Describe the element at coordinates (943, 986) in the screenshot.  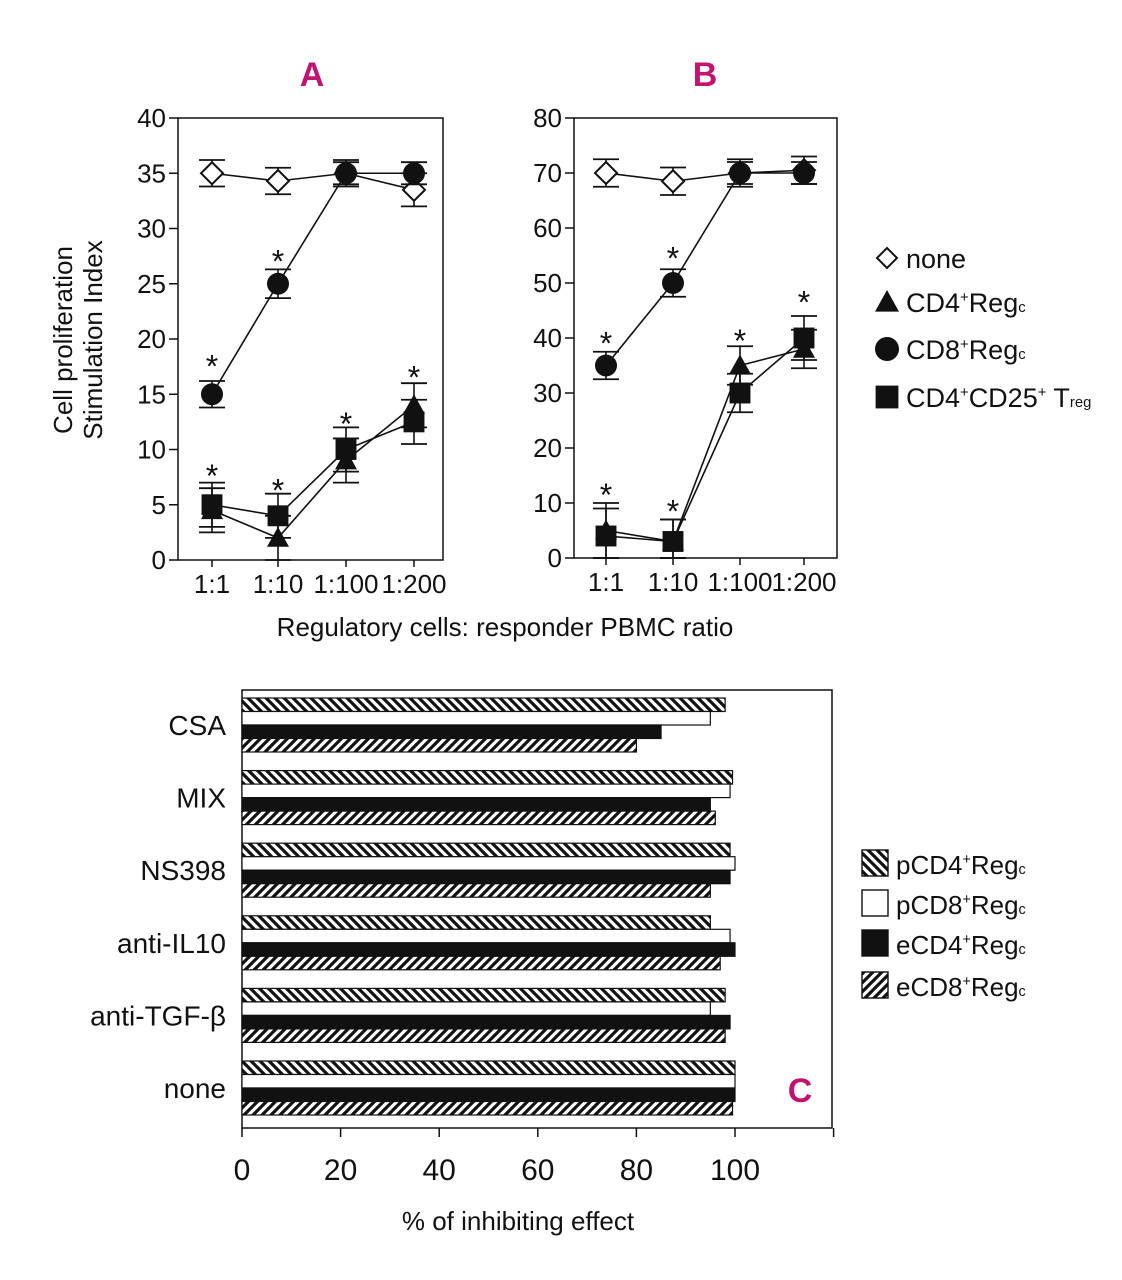
I see `legend-c-item: eCD8+Regc` at that location.